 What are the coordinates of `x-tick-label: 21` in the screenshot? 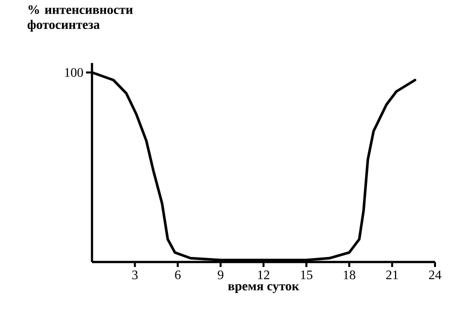 It's located at (392, 275).